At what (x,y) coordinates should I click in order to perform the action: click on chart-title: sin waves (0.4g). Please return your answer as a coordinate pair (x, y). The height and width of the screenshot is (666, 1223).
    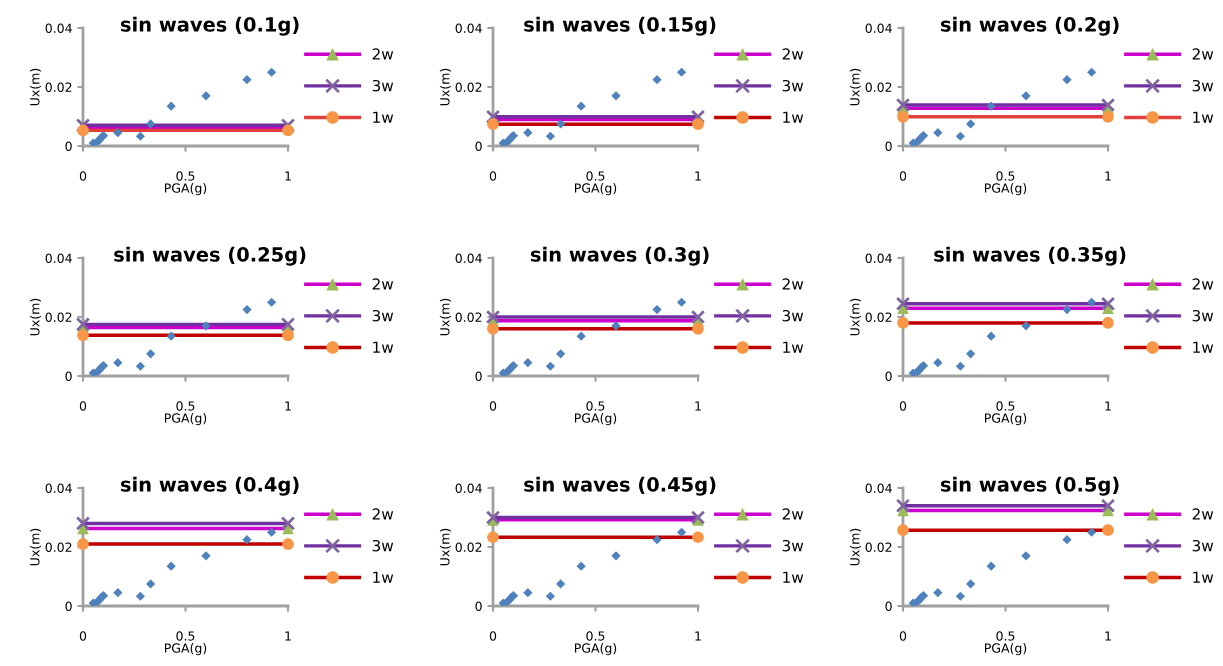
    Looking at the image, I should click on (209, 486).